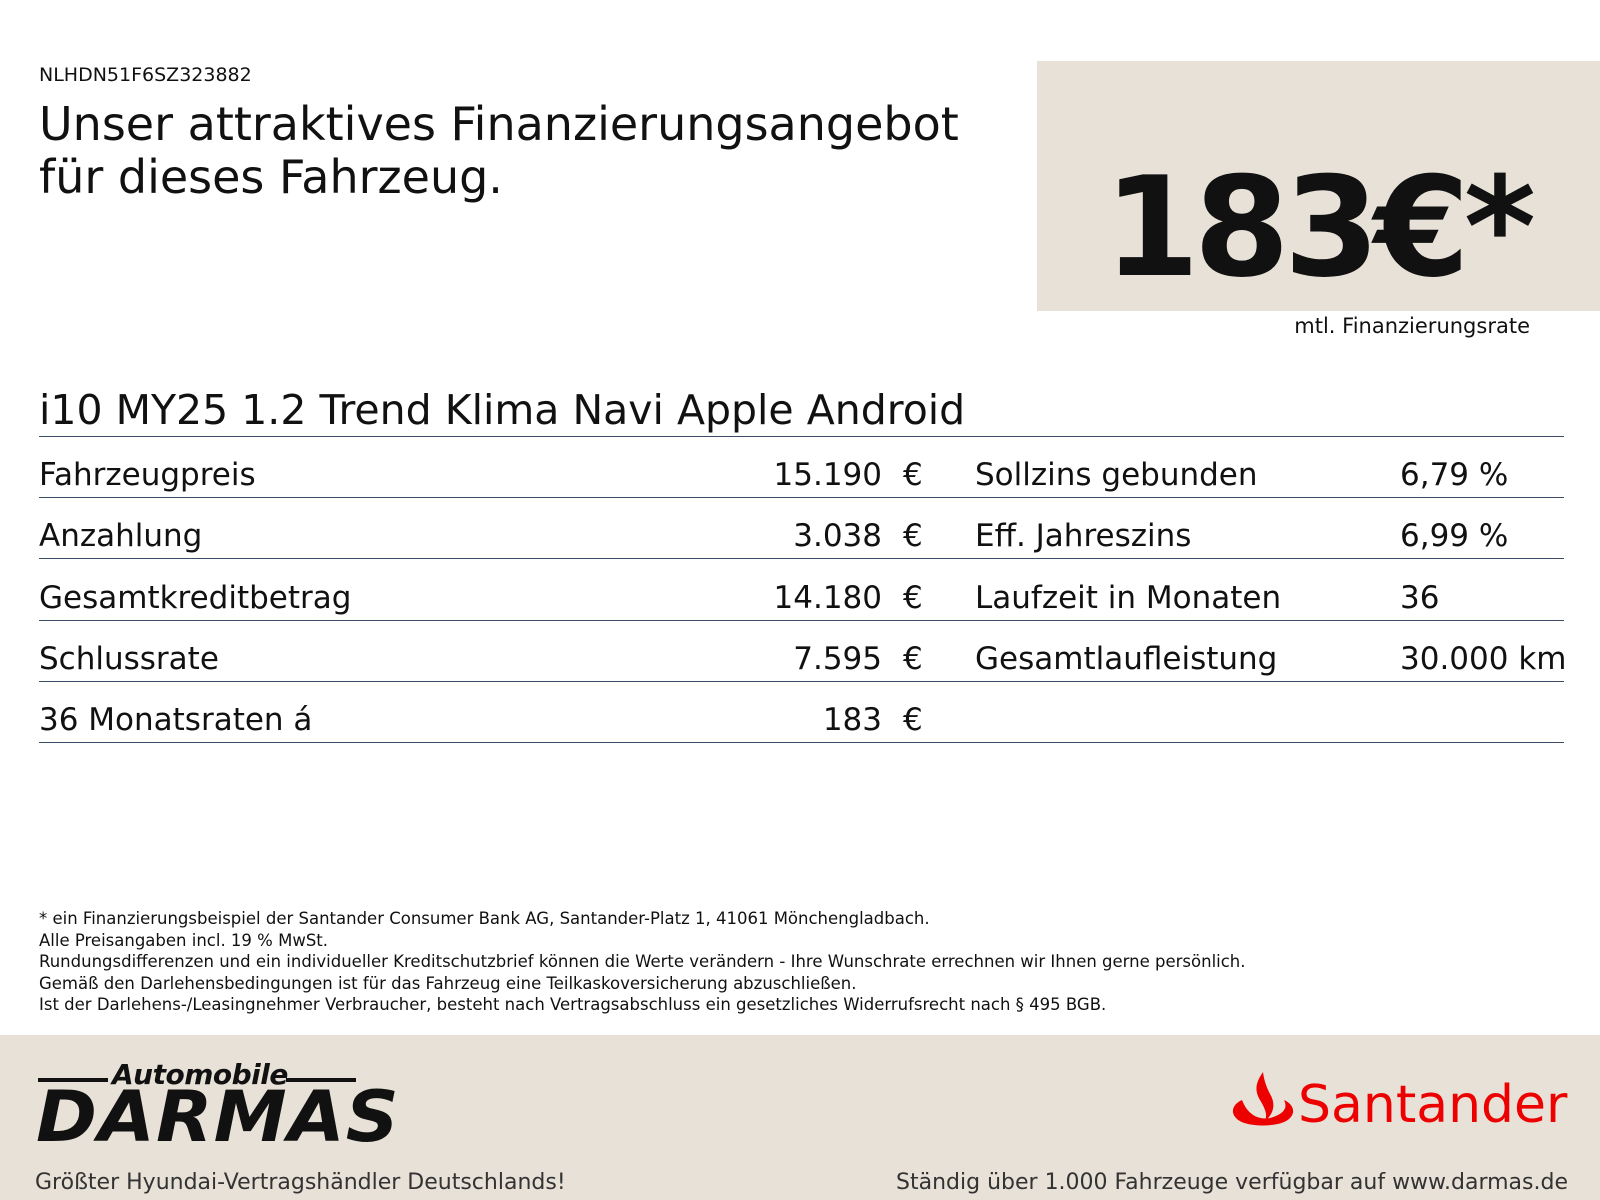 The height and width of the screenshot is (1200, 1600). What do you see at coordinates (218, 1117) in the screenshot?
I see `dealer-logo: DARMAS` at bounding box center [218, 1117].